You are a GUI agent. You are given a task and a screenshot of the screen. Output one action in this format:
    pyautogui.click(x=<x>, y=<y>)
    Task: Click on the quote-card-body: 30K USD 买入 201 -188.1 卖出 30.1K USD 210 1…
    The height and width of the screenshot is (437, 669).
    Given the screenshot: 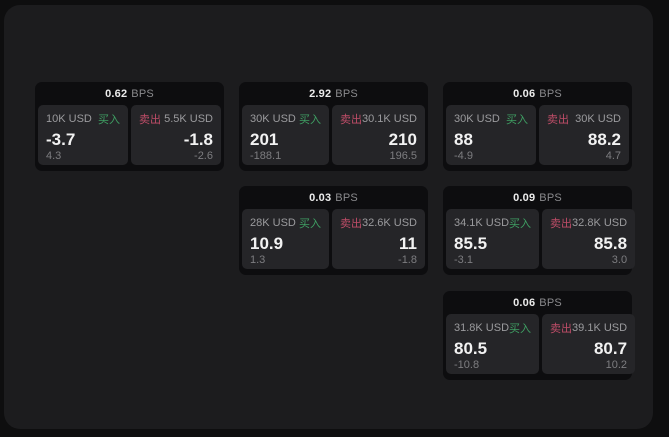 What is the action you would take?
    pyautogui.click(x=333, y=136)
    